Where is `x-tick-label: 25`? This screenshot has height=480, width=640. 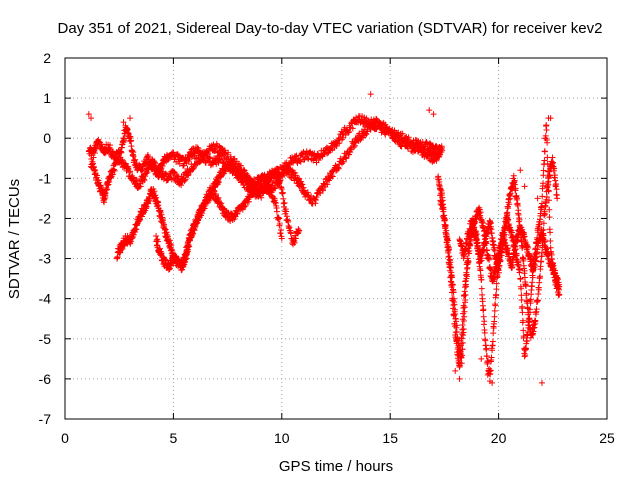
x-tick-label: 25 is located at coordinates (607, 438).